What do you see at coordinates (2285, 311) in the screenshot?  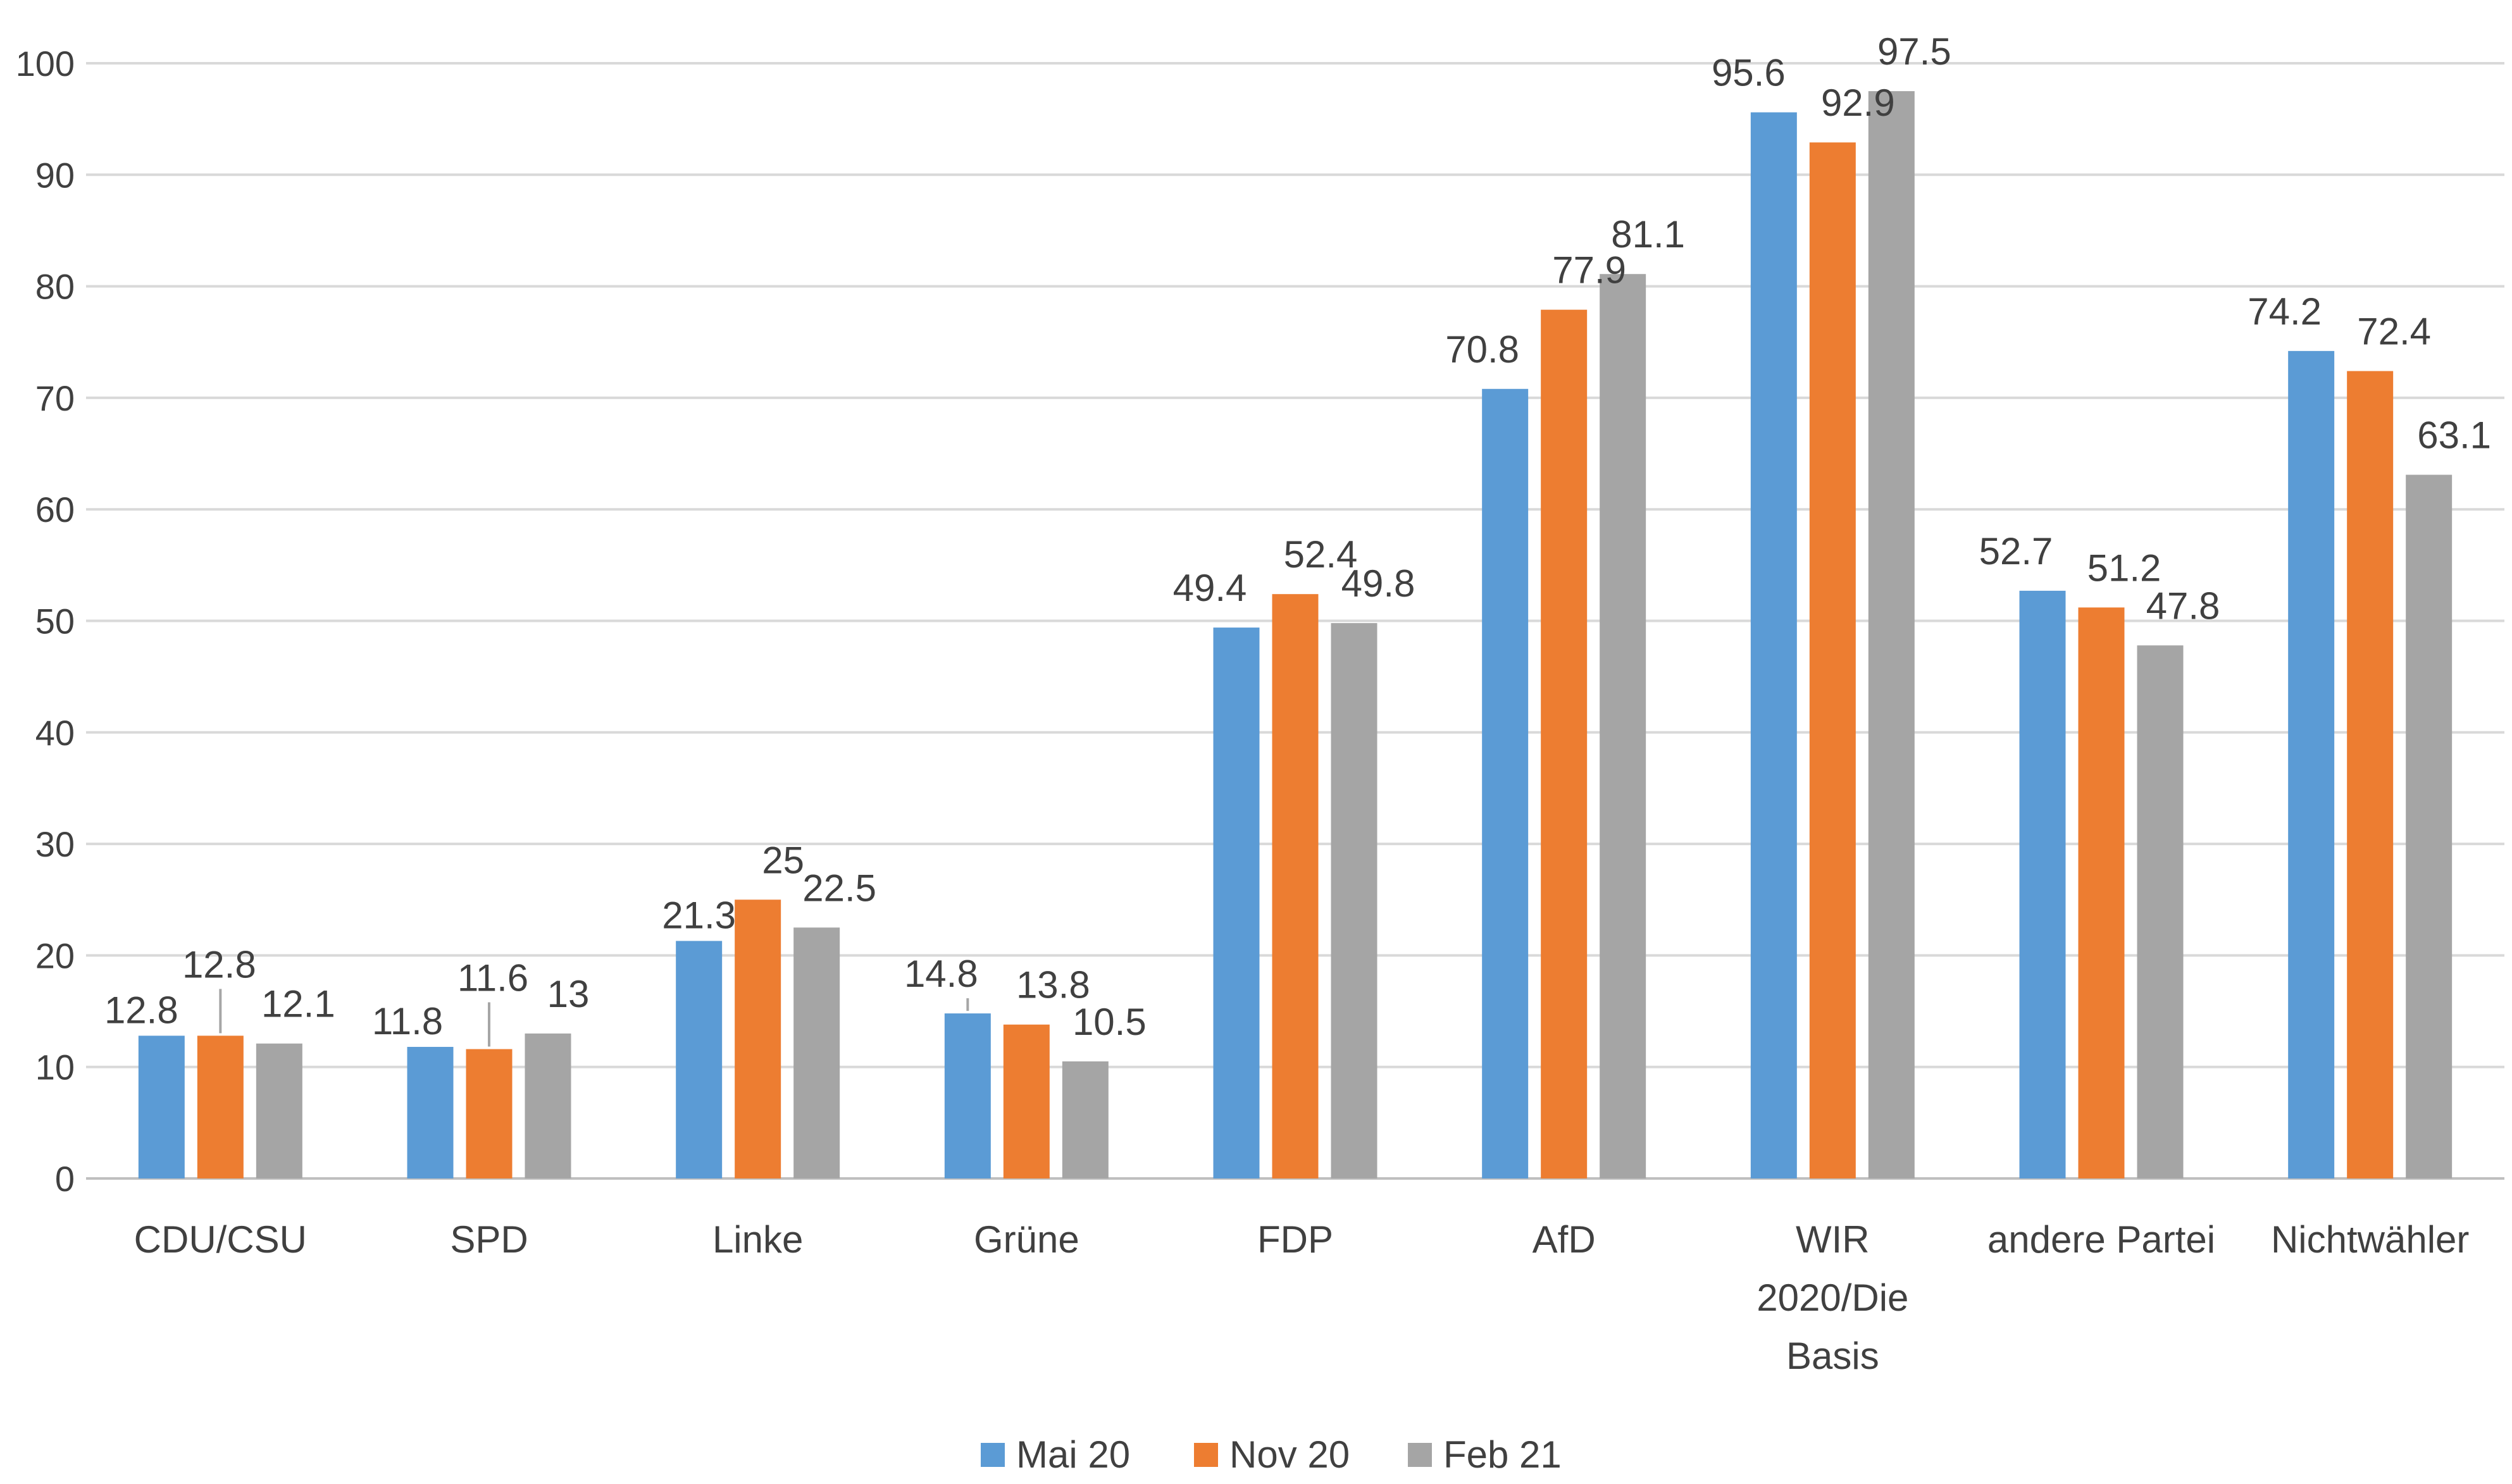 I see `data-label: 74.2` at bounding box center [2285, 311].